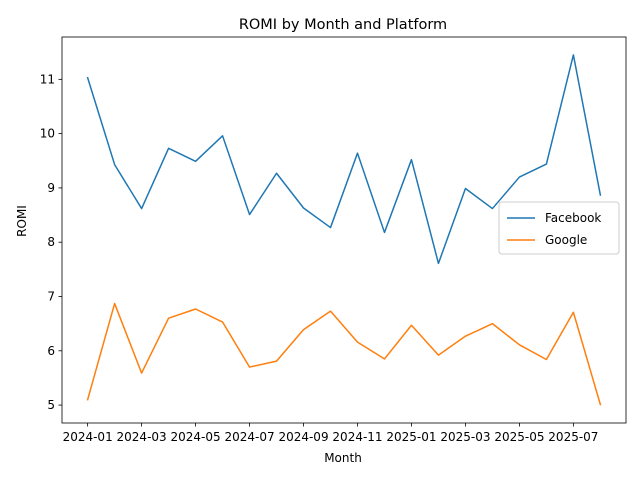 This screenshot has height=480, width=640. What do you see at coordinates (573, 437) in the screenshot?
I see `x-tick-label: 2025-07` at bounding box center [573, 437].